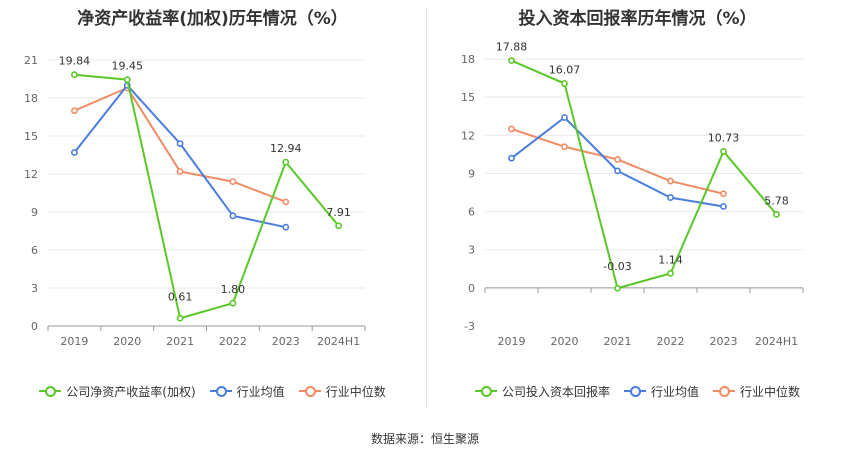 This screenshot has width=850, height=459. I want to click on roe-chart-title: 净资产收益率(加权)历年情况（%）, so click(212, 19).